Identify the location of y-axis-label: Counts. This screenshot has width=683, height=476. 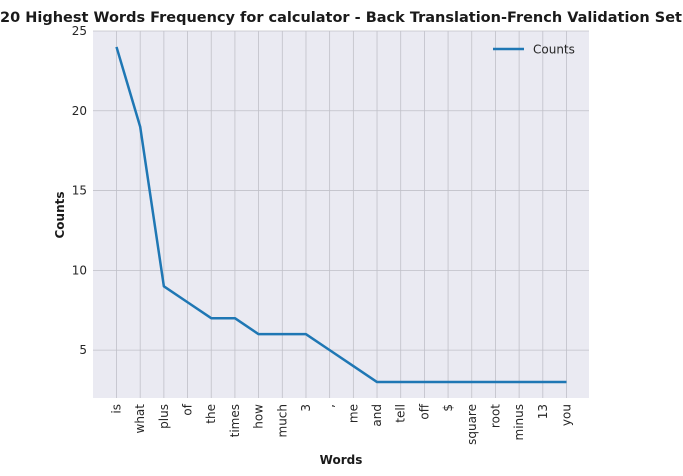
(60, 214).